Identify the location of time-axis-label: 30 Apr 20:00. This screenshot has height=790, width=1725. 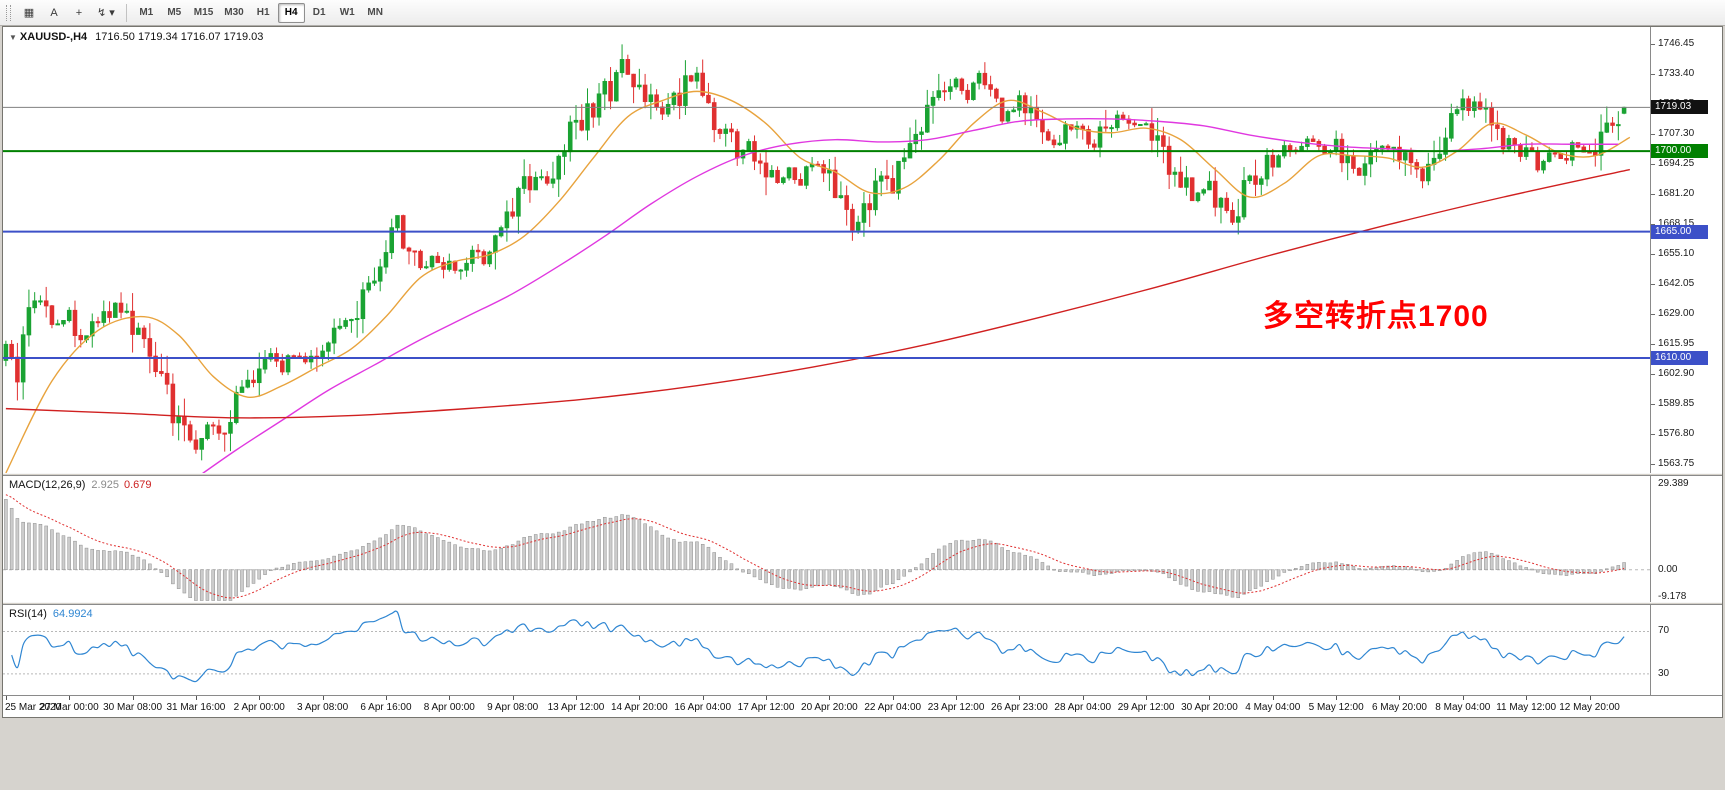
(1209, 707).